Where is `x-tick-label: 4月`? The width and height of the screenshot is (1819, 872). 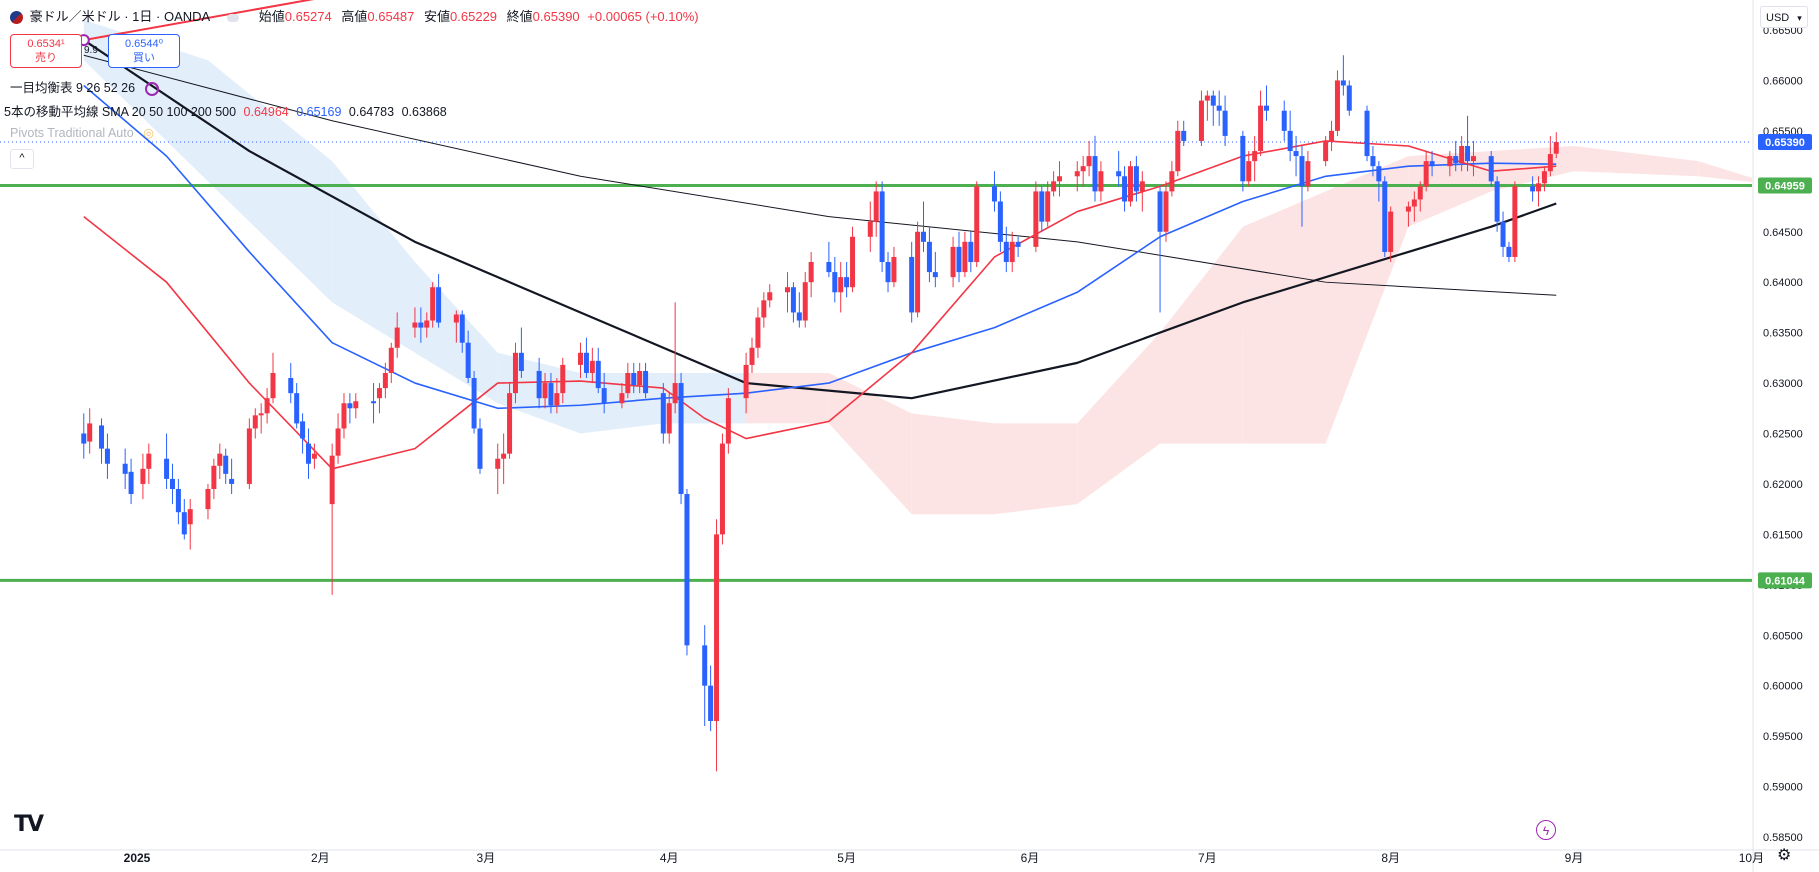
x-tick-label: 4月 is located at coordinates (669, 858).